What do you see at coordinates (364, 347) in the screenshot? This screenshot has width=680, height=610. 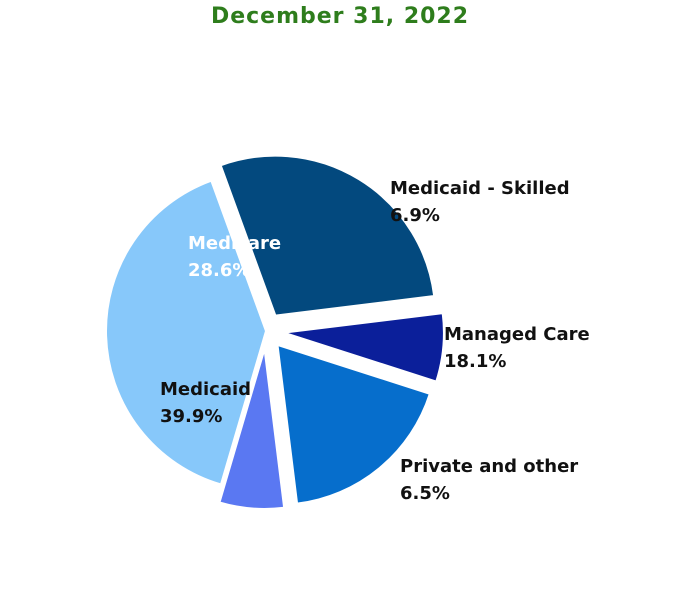 I see `pie-slice-medicaid-skilled` at bounding box center [364, 347].